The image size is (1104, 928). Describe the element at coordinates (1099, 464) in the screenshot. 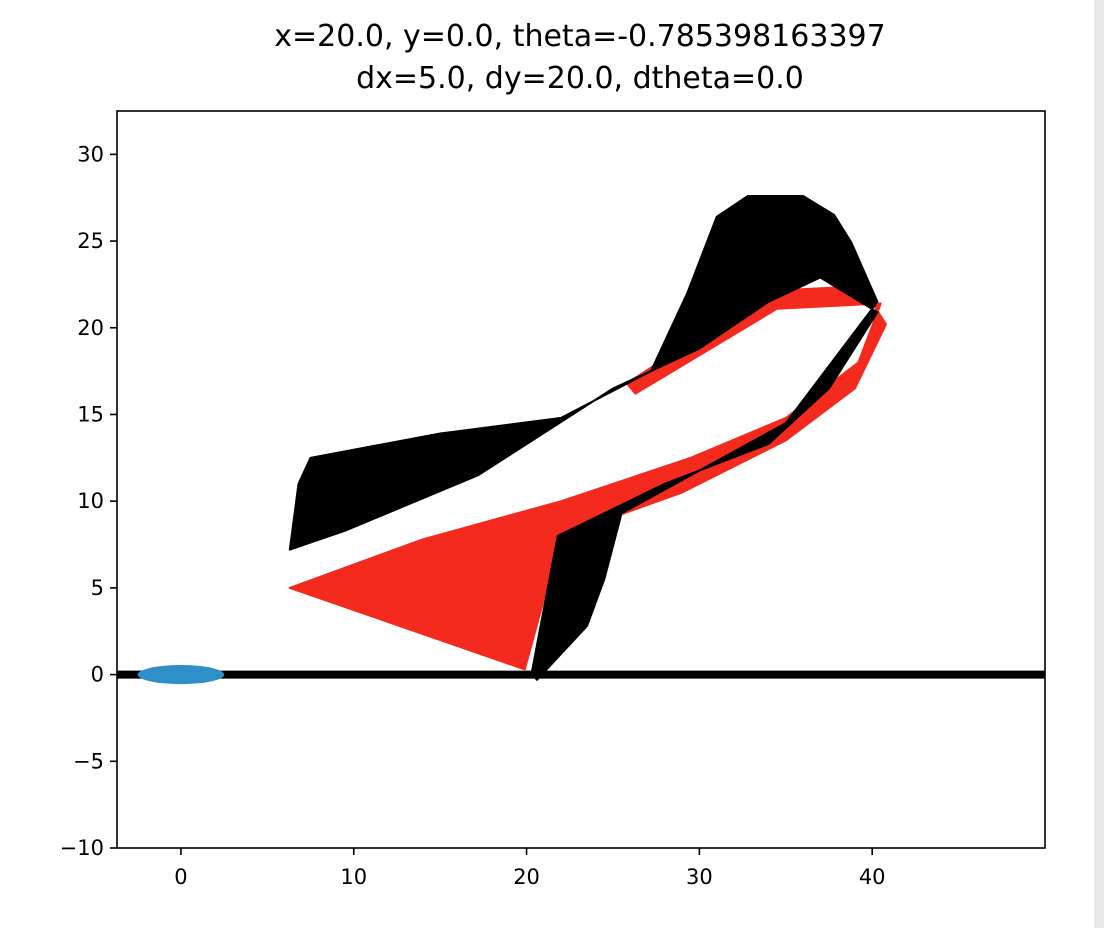

I see `window-edge` at that location.